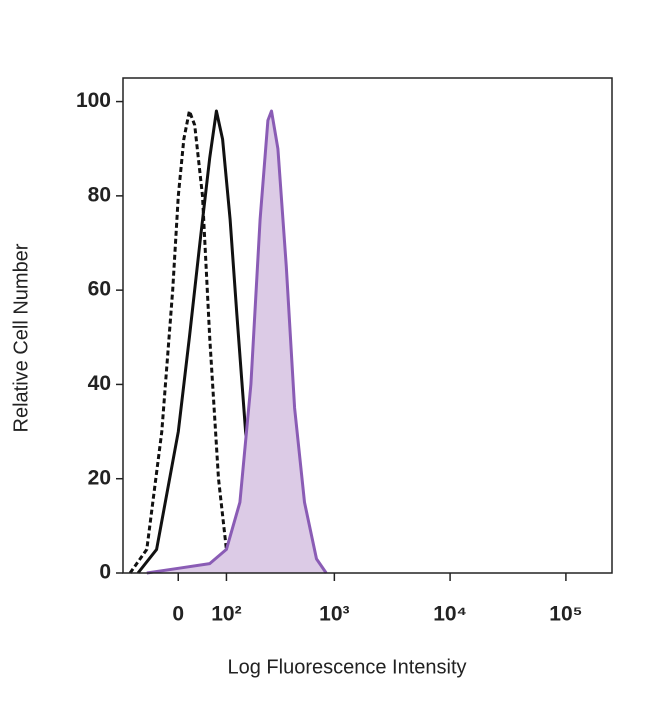 The height and width of the screenshot is (704, 650). I want to click on y-tick-label: 20, so click(99, 477).